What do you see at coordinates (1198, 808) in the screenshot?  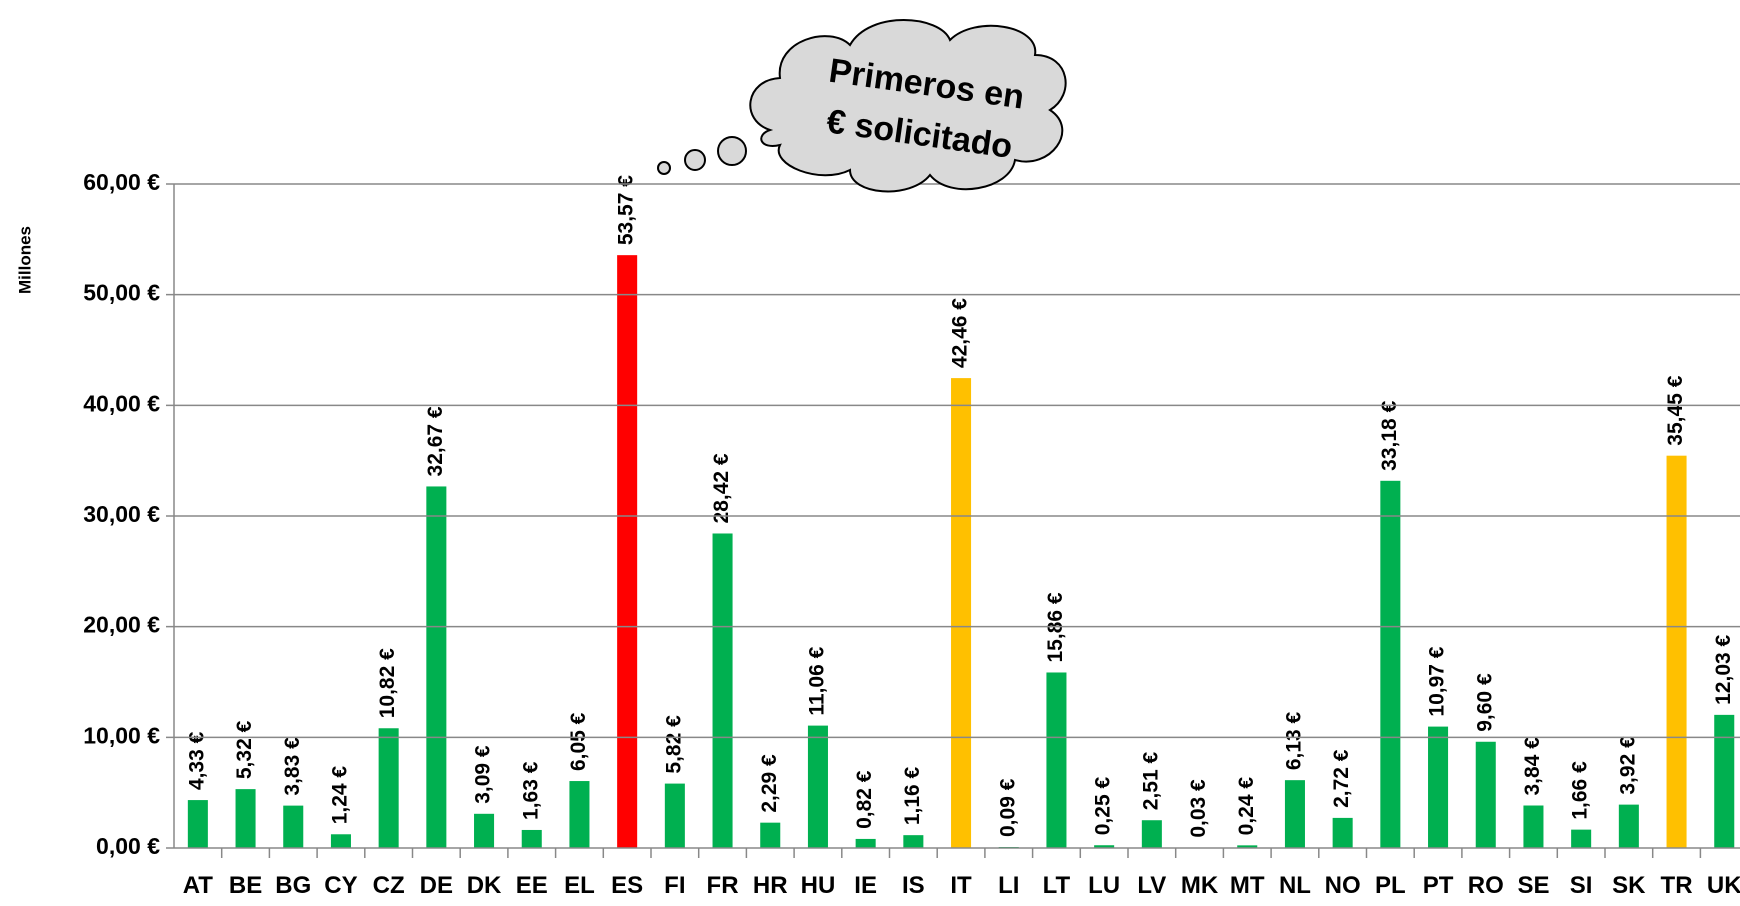 I see `value-label: 0,03 €` at bounding box center [1198, 808].